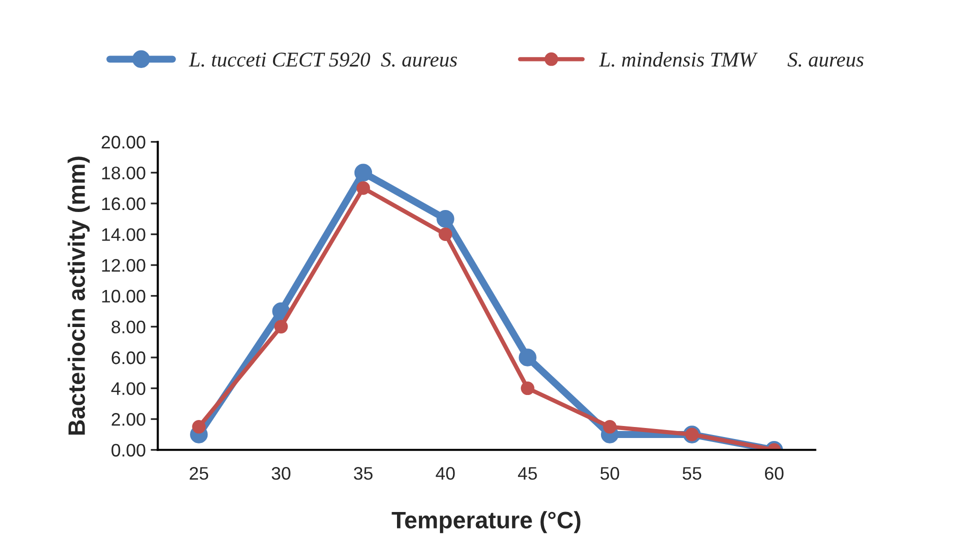 This screenshot has height=552, width=974. What do you see at coordinates (124, 234) in the screenshot?
I see `y-tick-label: 14.00` at bounding box center [124, 234].